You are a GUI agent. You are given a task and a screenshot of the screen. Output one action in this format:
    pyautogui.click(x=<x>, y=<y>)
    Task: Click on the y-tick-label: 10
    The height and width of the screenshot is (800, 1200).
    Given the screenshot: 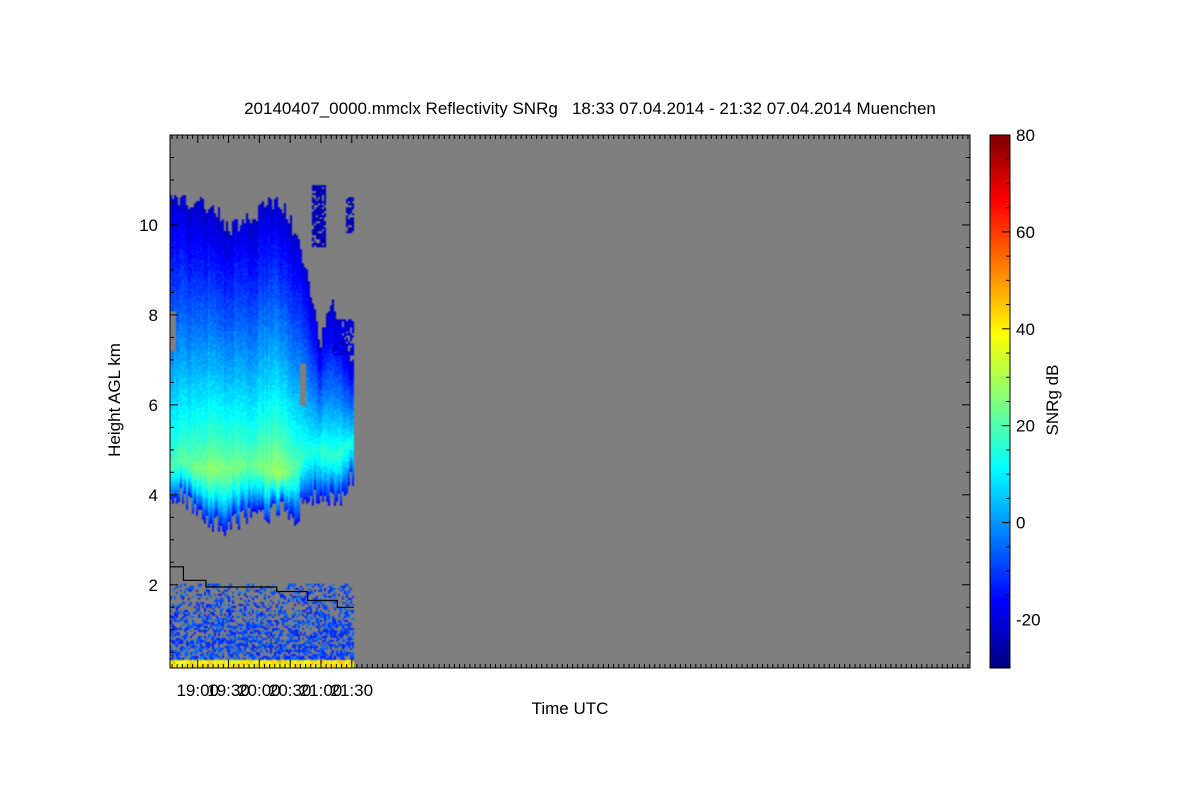 What is the action you would take?
    pyautogui.click(x=148, y=225)
    